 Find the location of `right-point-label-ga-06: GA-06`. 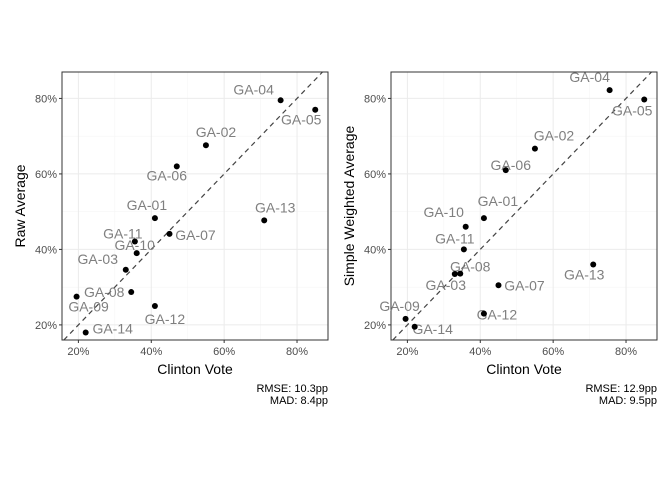

right-point-label-ga-06: GA-06 is located at coordinates (511, 165).